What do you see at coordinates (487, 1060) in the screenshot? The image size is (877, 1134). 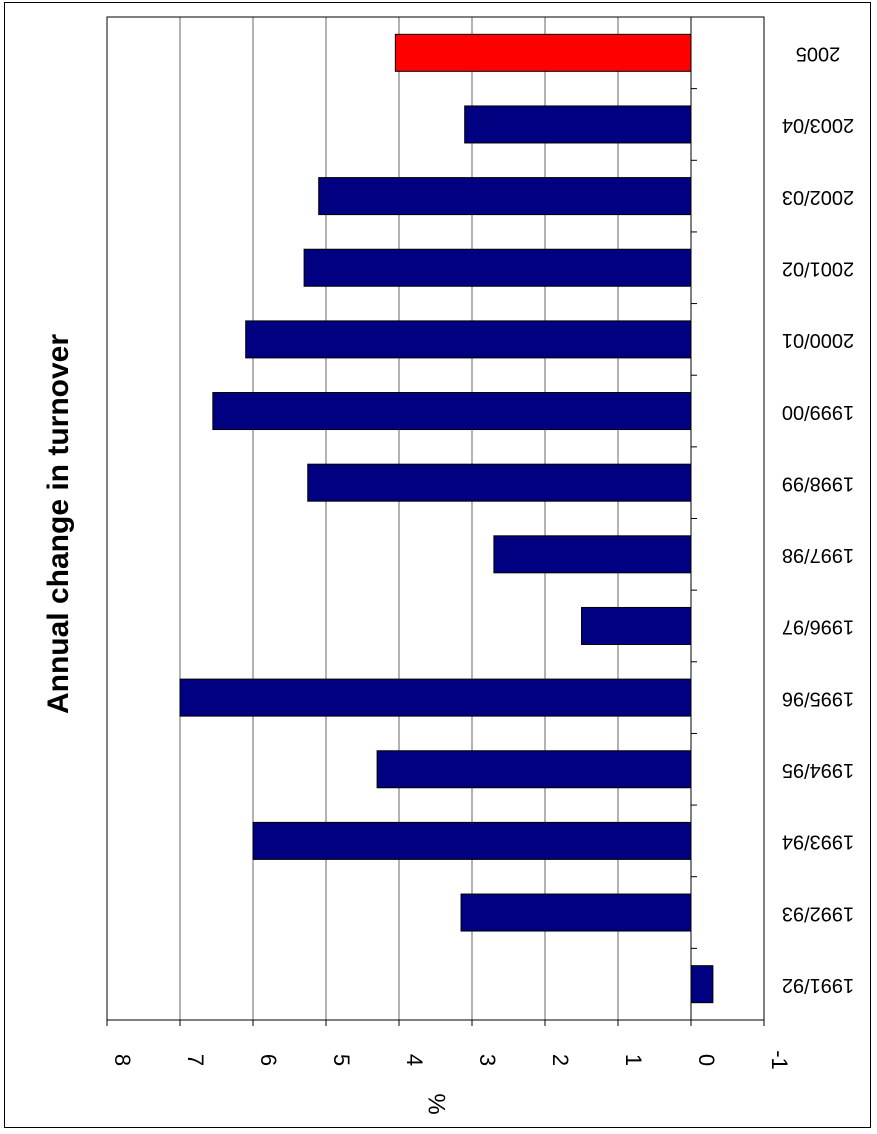 I see `value-tick-label: 3` at bounding box center [487, 1060].